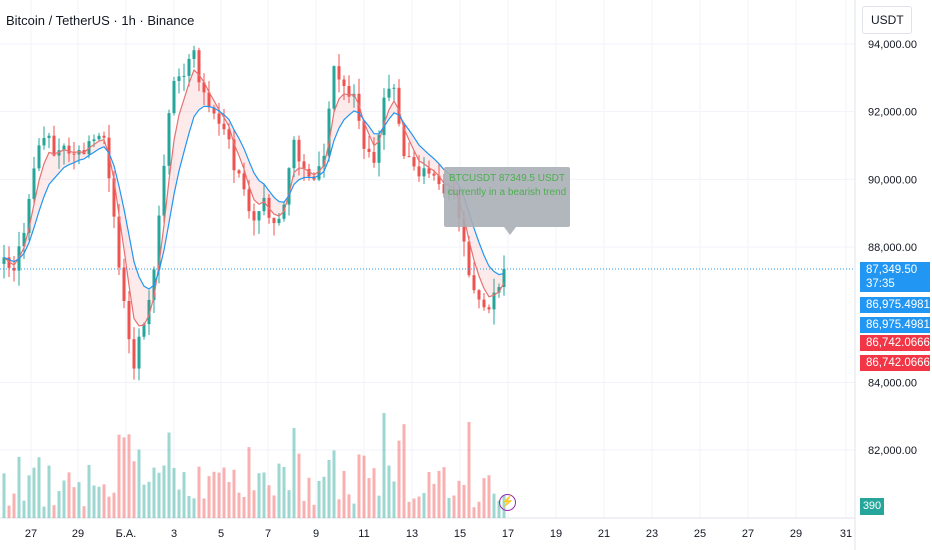  What do you see at coordinates (896, 363) in the screenshot?
I see `ma-red-tag-2: 86,742.066630` at bounding box center [896, 363].